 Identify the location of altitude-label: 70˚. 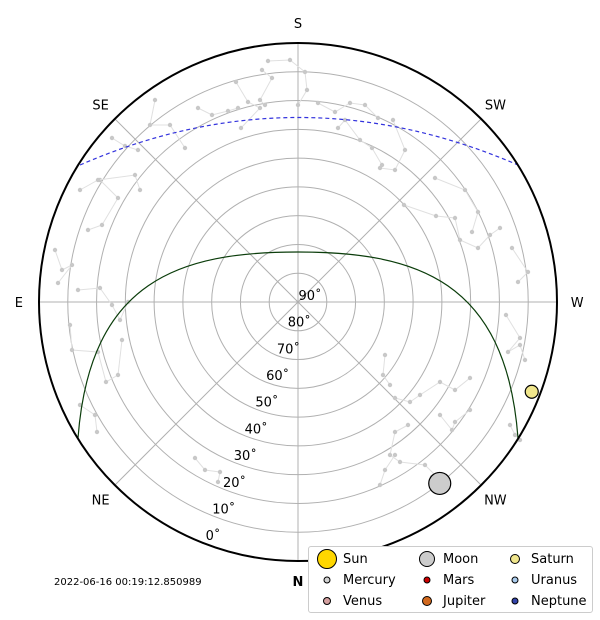
(288, 349).